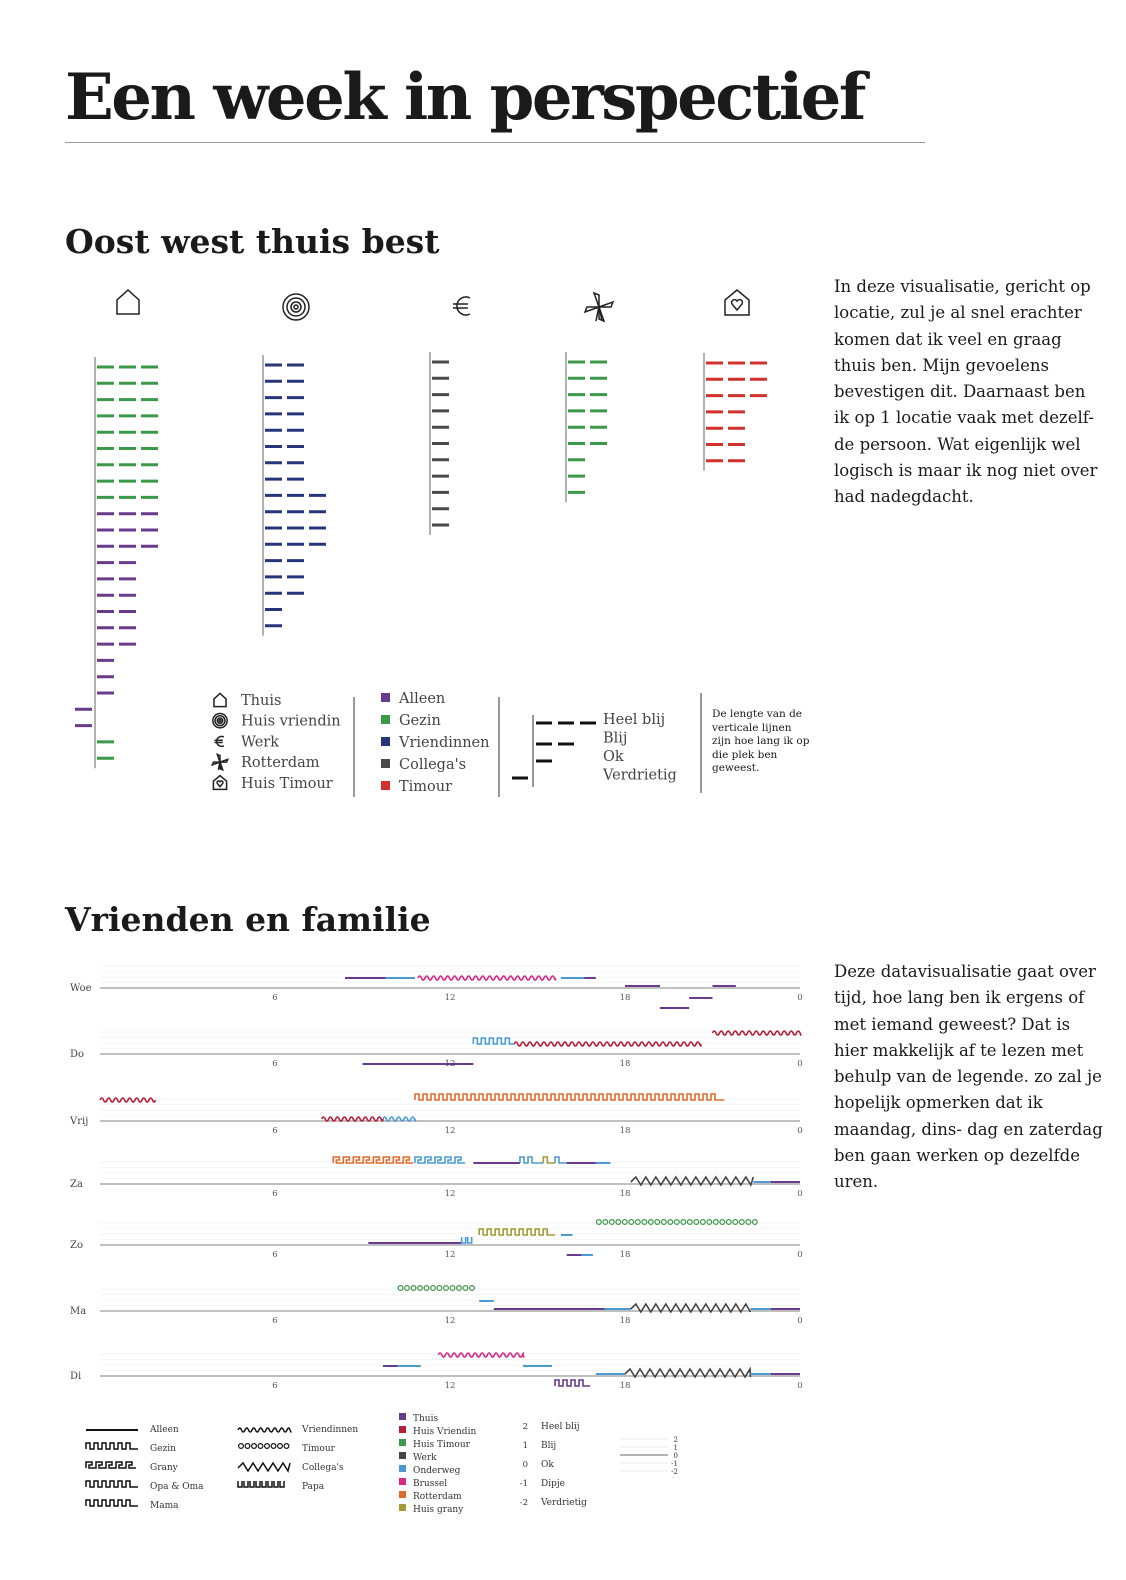 Image resolution: width=1126 pixels, height=1580 pixels. I want to click on house-icon, so click(220, 700).